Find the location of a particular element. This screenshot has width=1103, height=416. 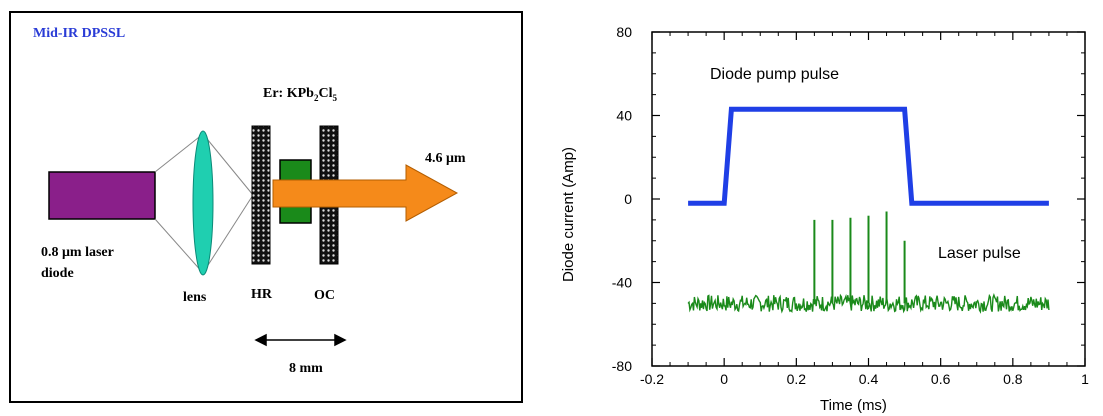

laser-diode-shape is located at coordinates (102, 195).